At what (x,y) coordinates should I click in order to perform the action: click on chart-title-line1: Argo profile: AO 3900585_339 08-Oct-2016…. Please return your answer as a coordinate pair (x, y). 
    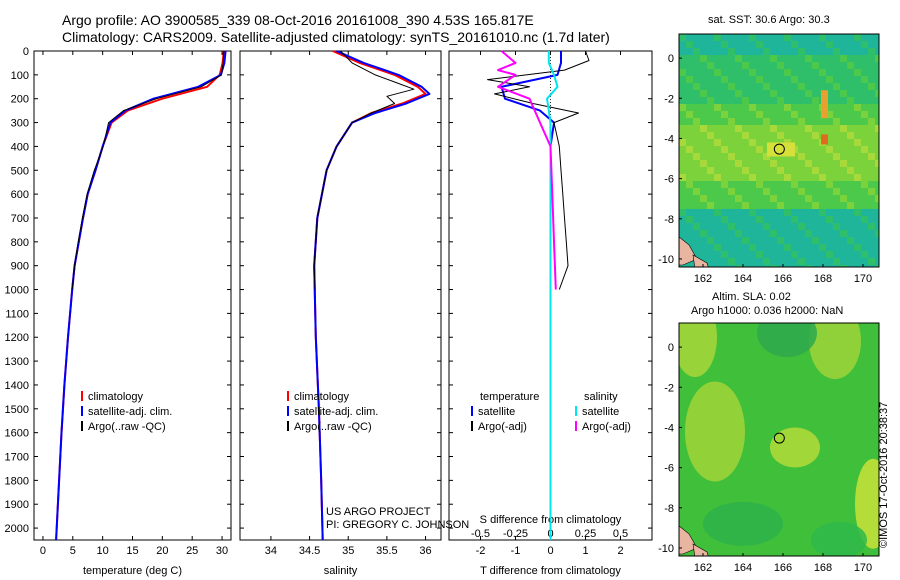
    Looking at the image, I should click on (298, 20).